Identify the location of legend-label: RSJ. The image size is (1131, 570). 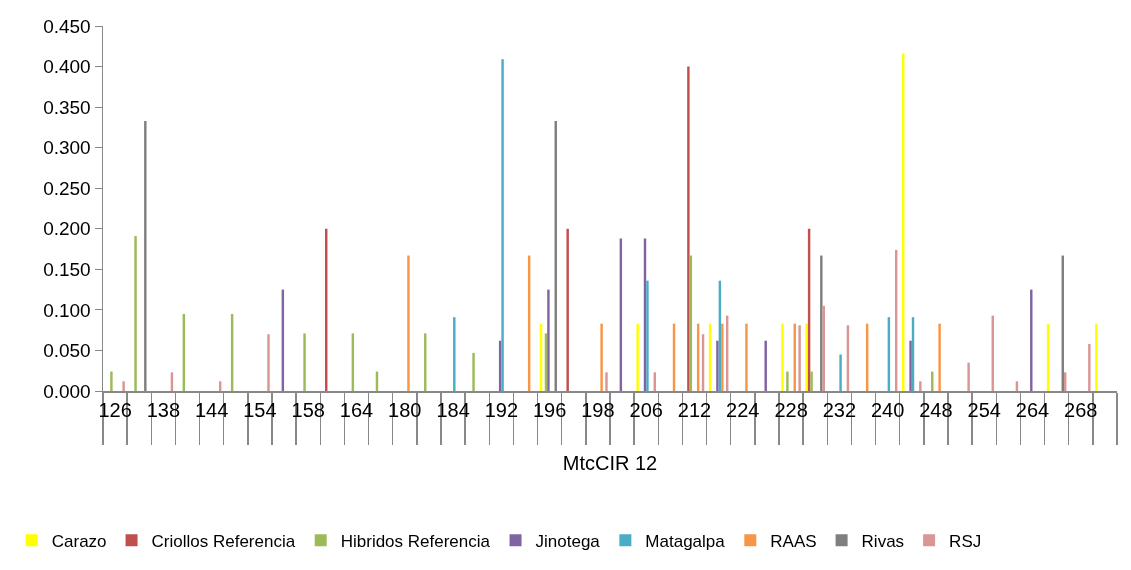
(965, 541).